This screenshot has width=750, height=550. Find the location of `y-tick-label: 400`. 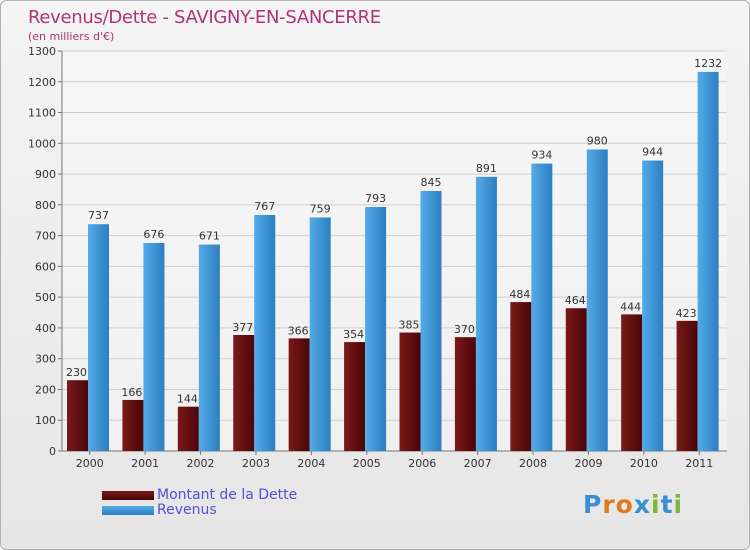

y-tick-label: 400 is located at coordinates (45, 328).